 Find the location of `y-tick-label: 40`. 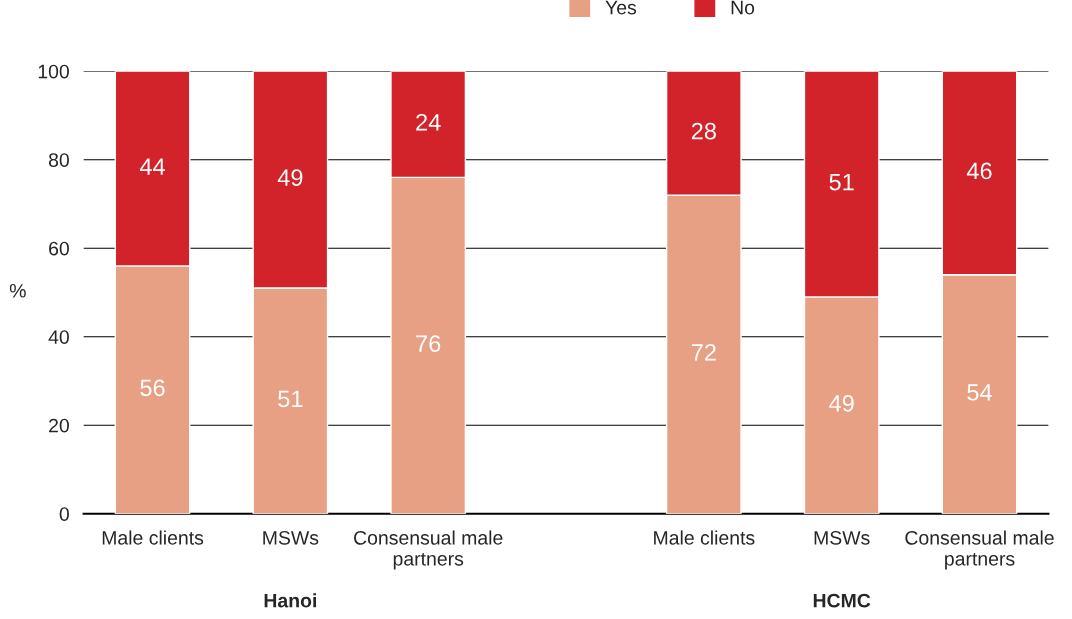

y-tick-label: 40 is located at coordinates (58, 337).